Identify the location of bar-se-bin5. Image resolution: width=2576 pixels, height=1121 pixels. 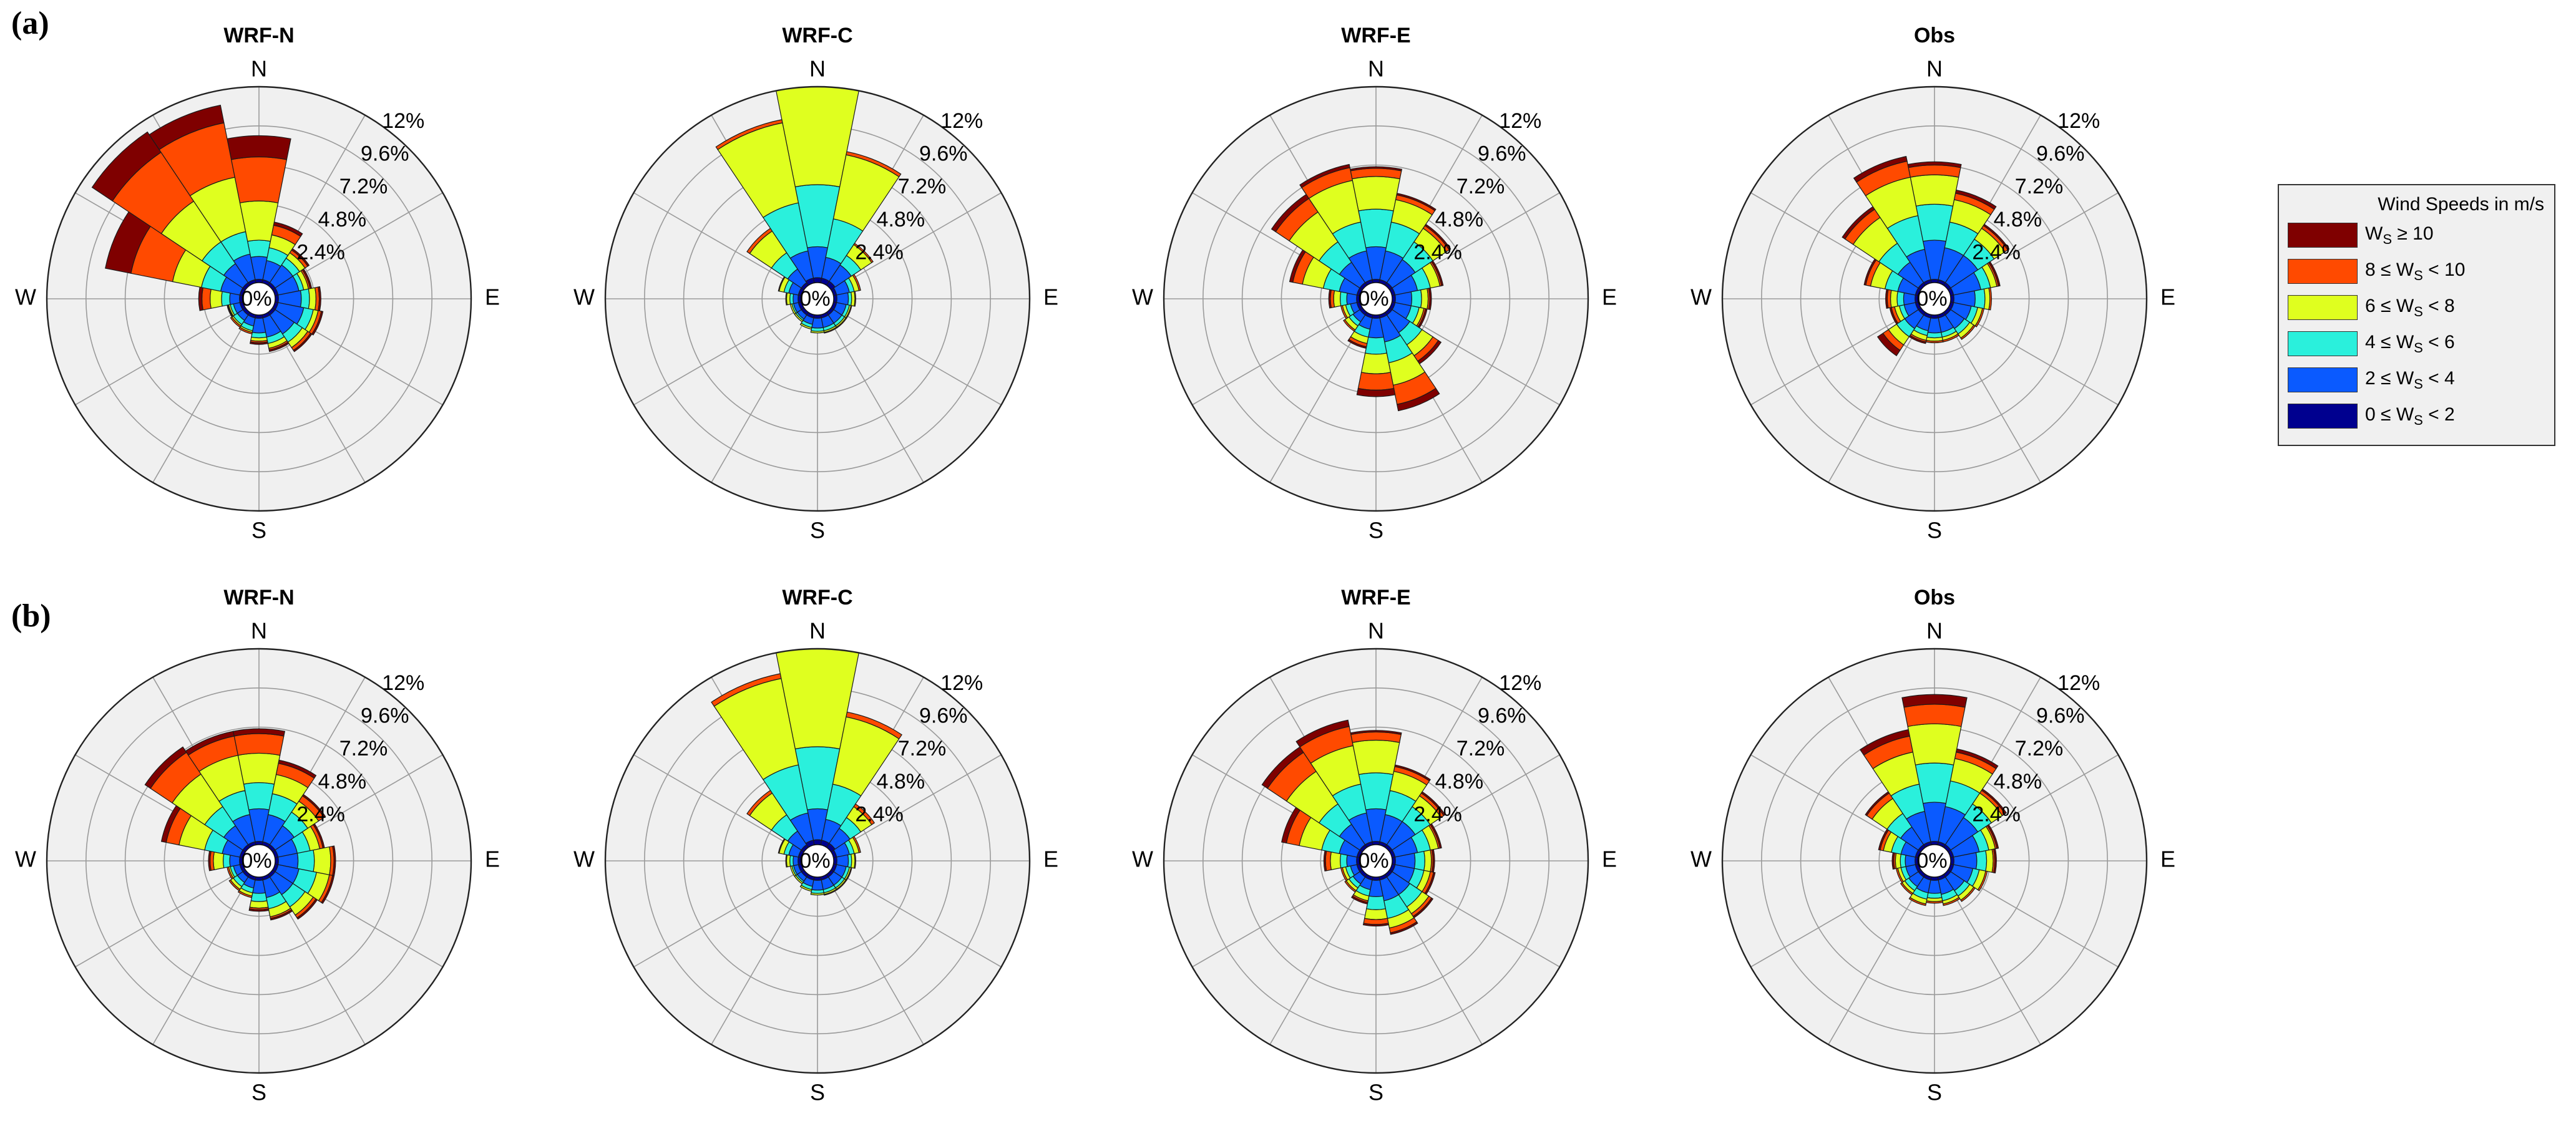
(307, 909).